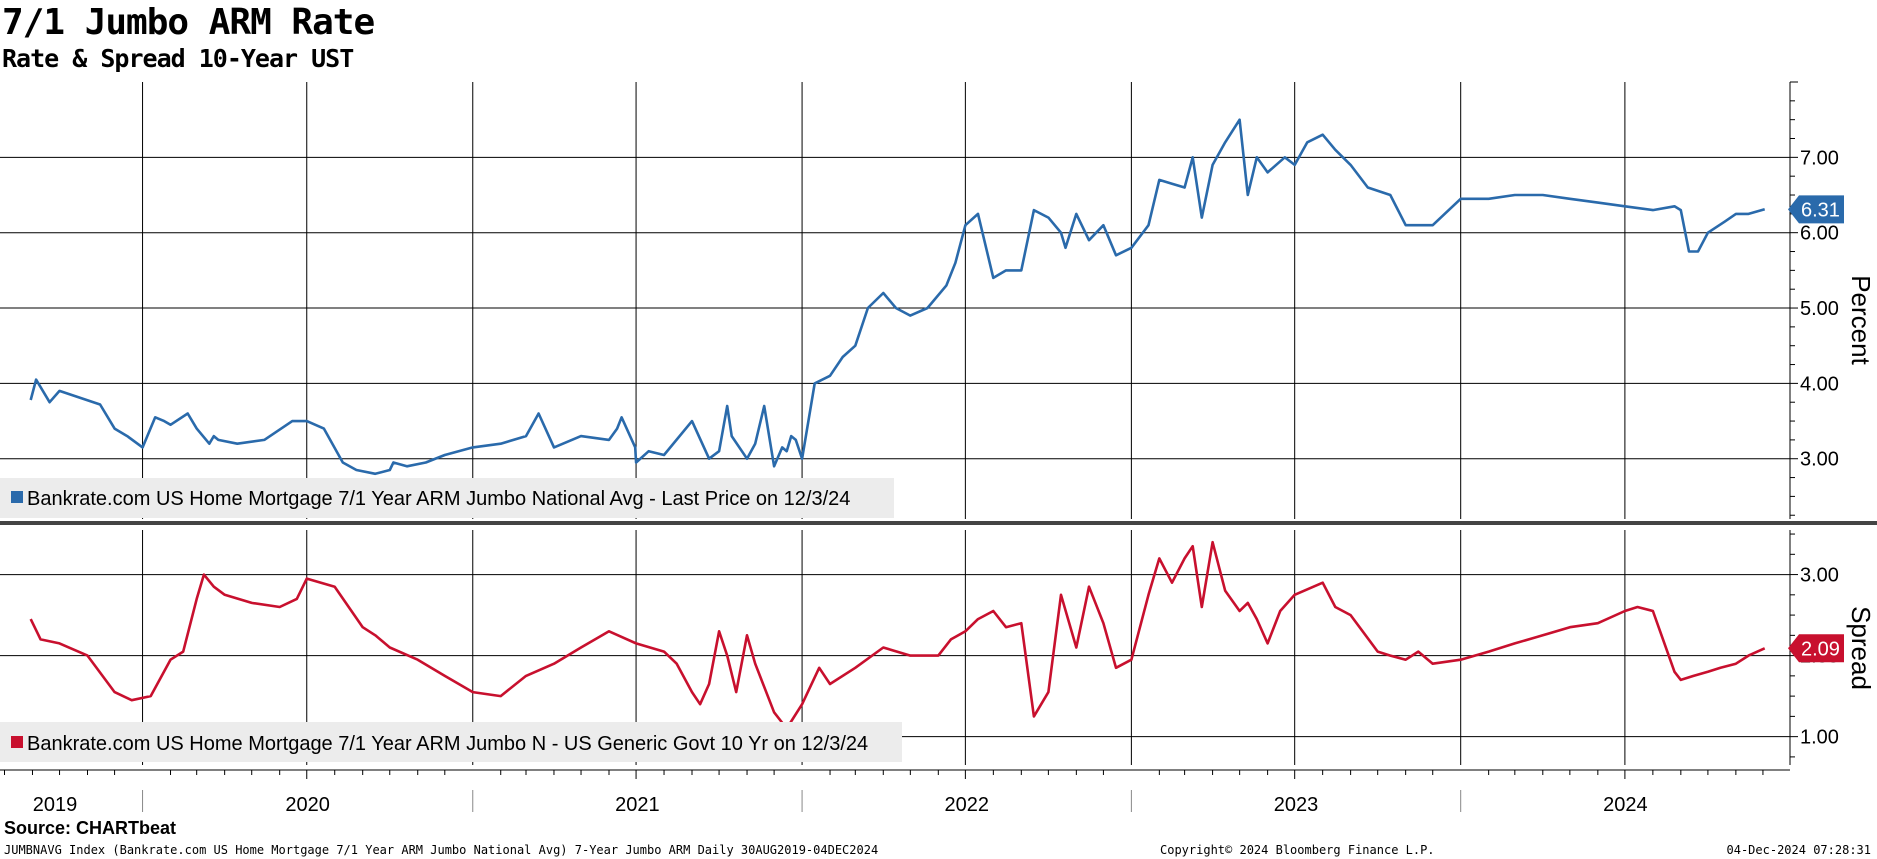 Image resolution: width=1877 pixels, height=859 pixels. Describe the element at coordinates (1297, 850) in the screenshot. I see `copyright-note: Copyright© 2024 Bloomberg Finance L.P.` at that location.